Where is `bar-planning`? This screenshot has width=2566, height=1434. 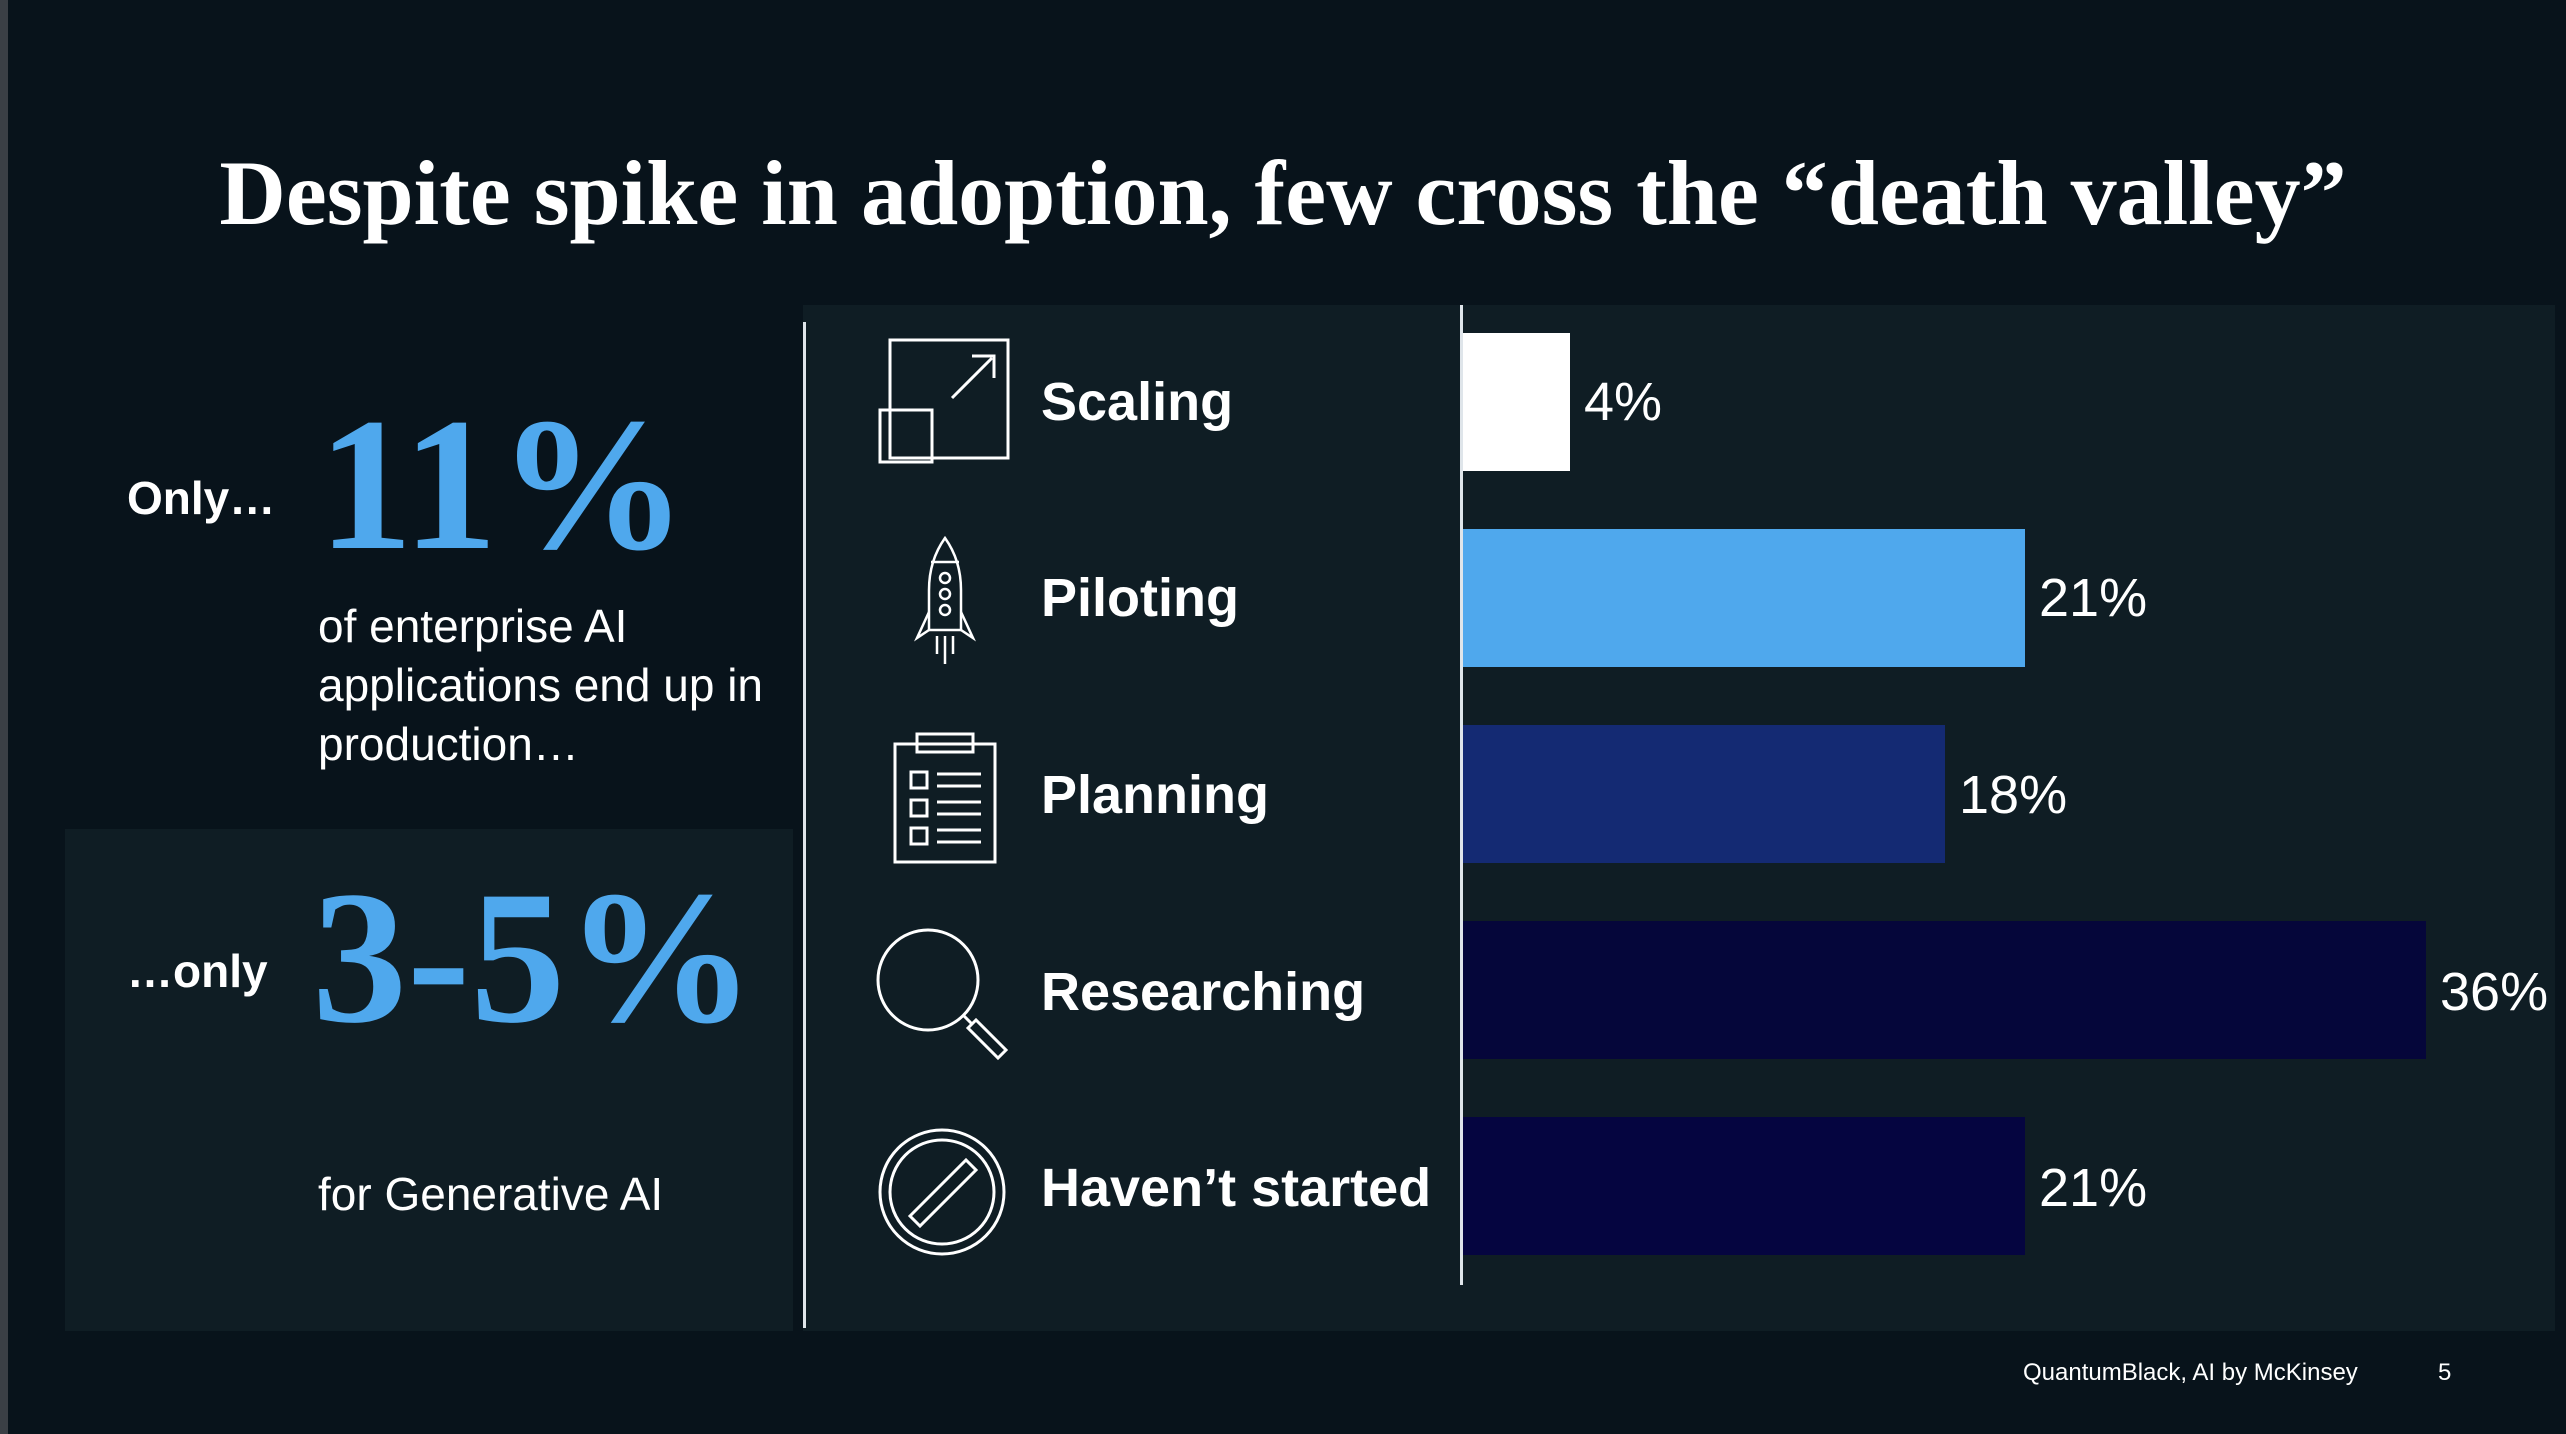 bar-planning is located at coordinates (1704, 794).